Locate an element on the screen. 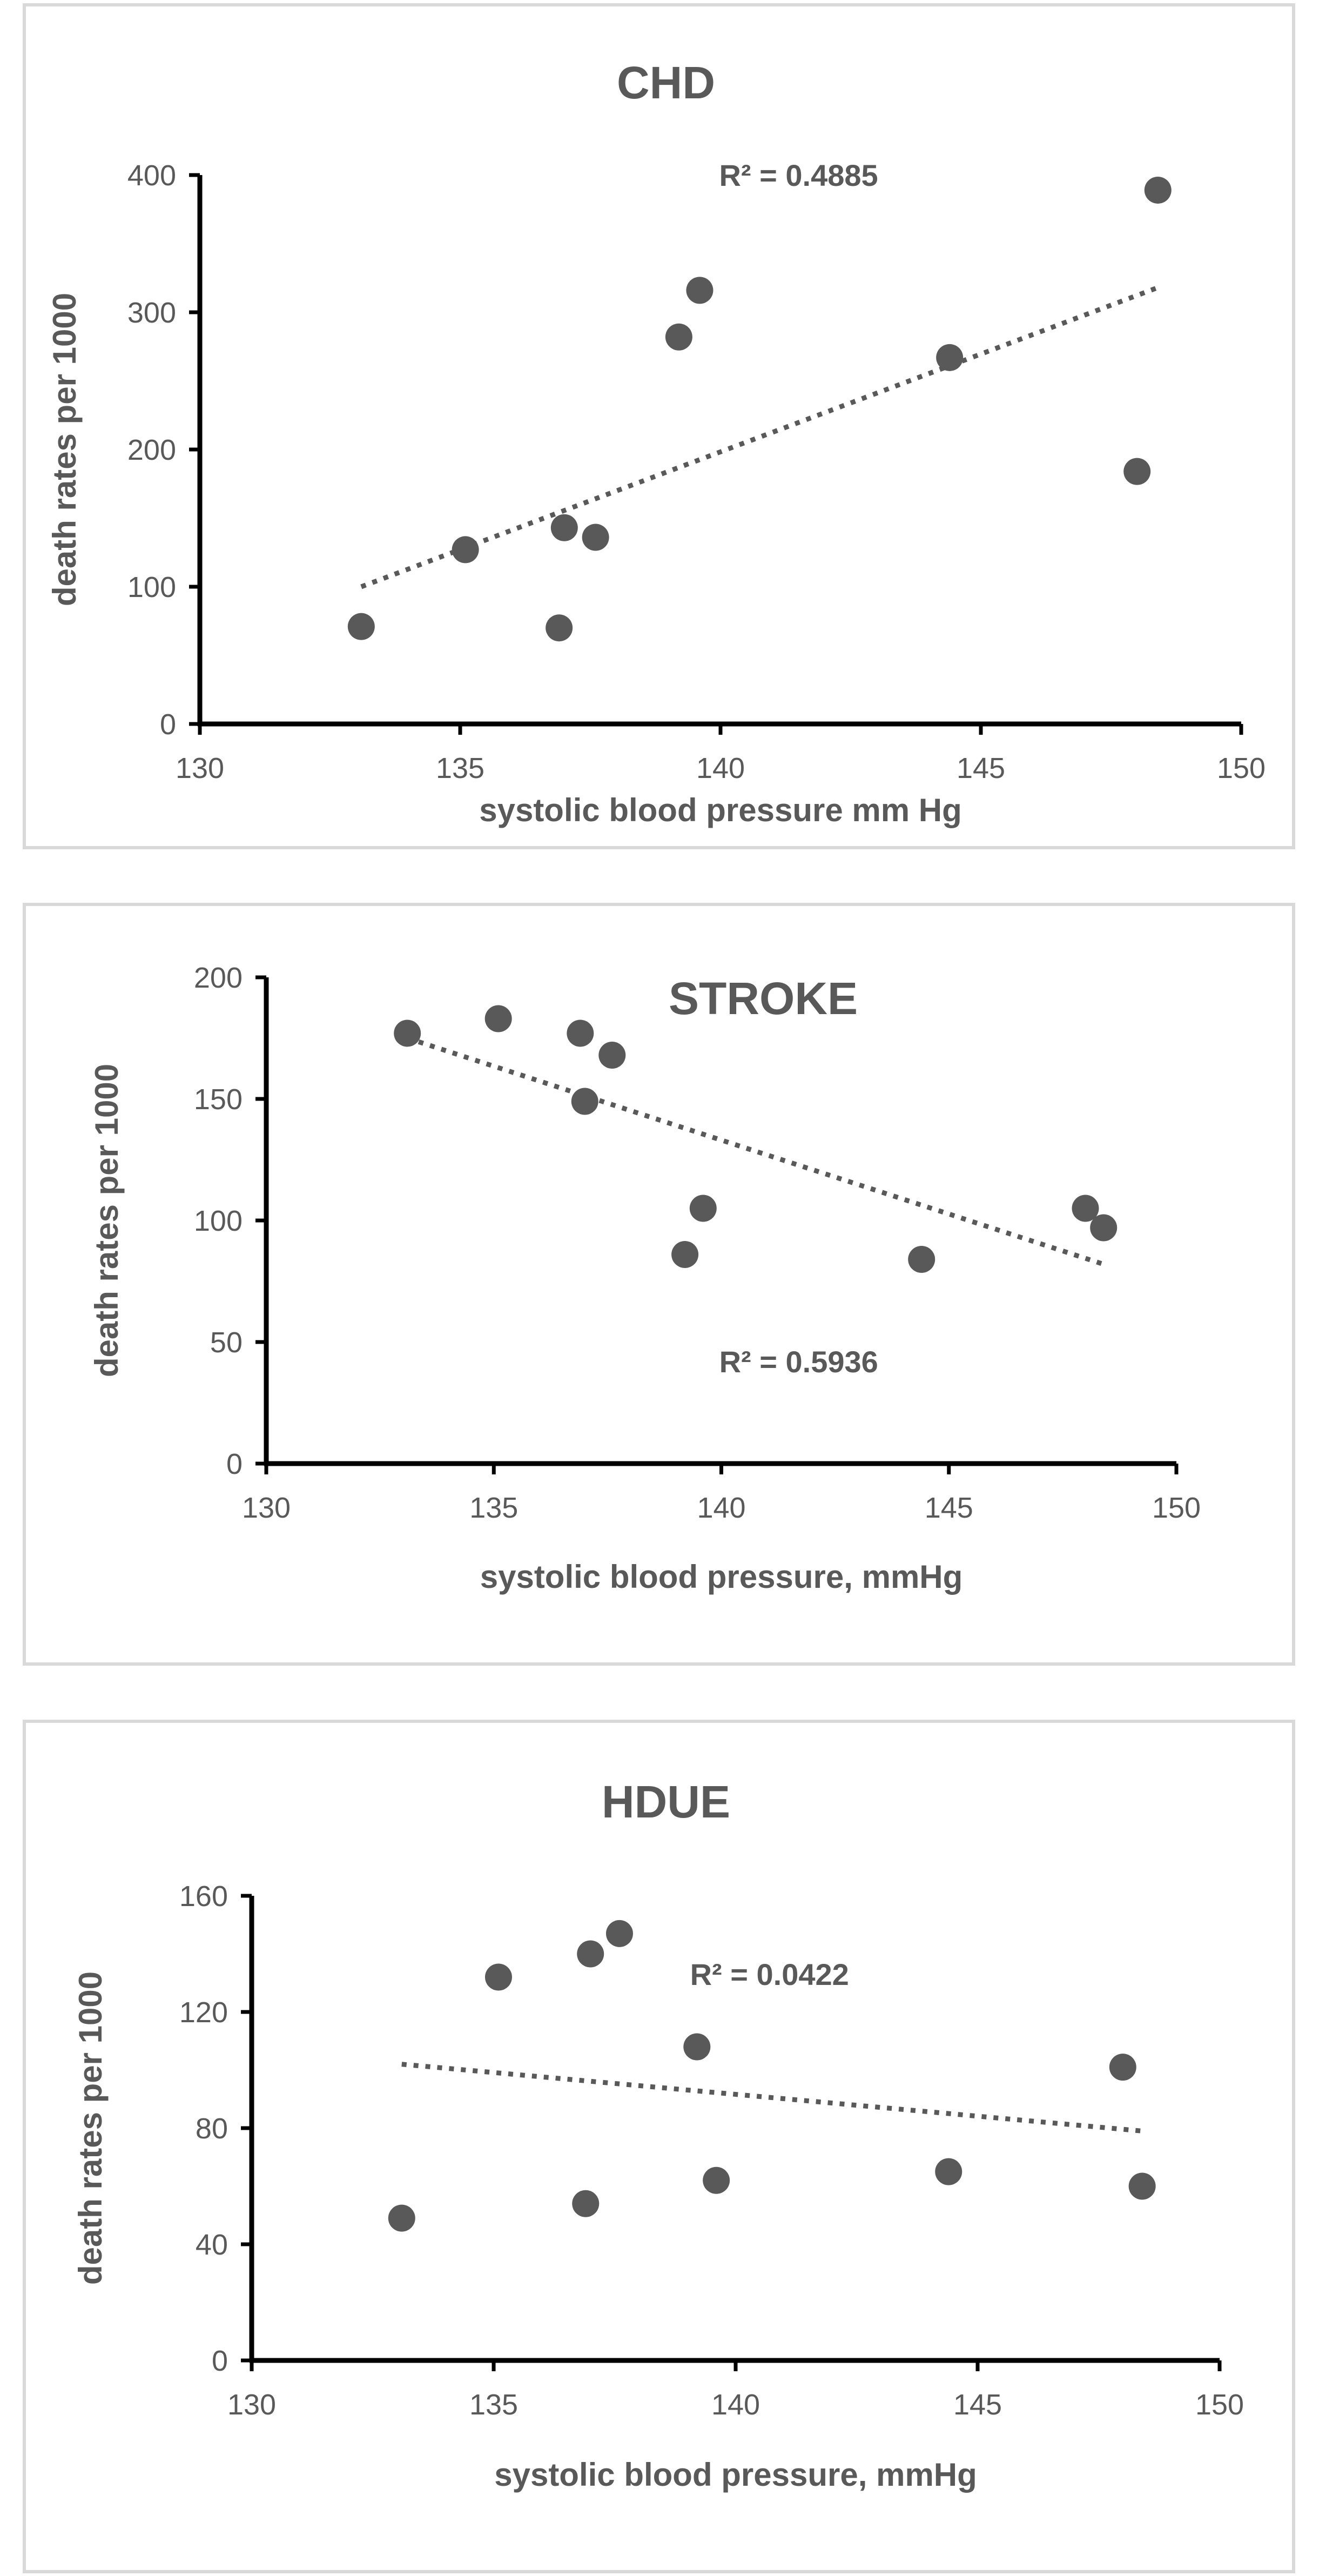 Image resolution: width=1326 pixels, height=2576 pixels. hdue-y-axis-title: death rates per 1000 is located at coordinates (91, 2128).